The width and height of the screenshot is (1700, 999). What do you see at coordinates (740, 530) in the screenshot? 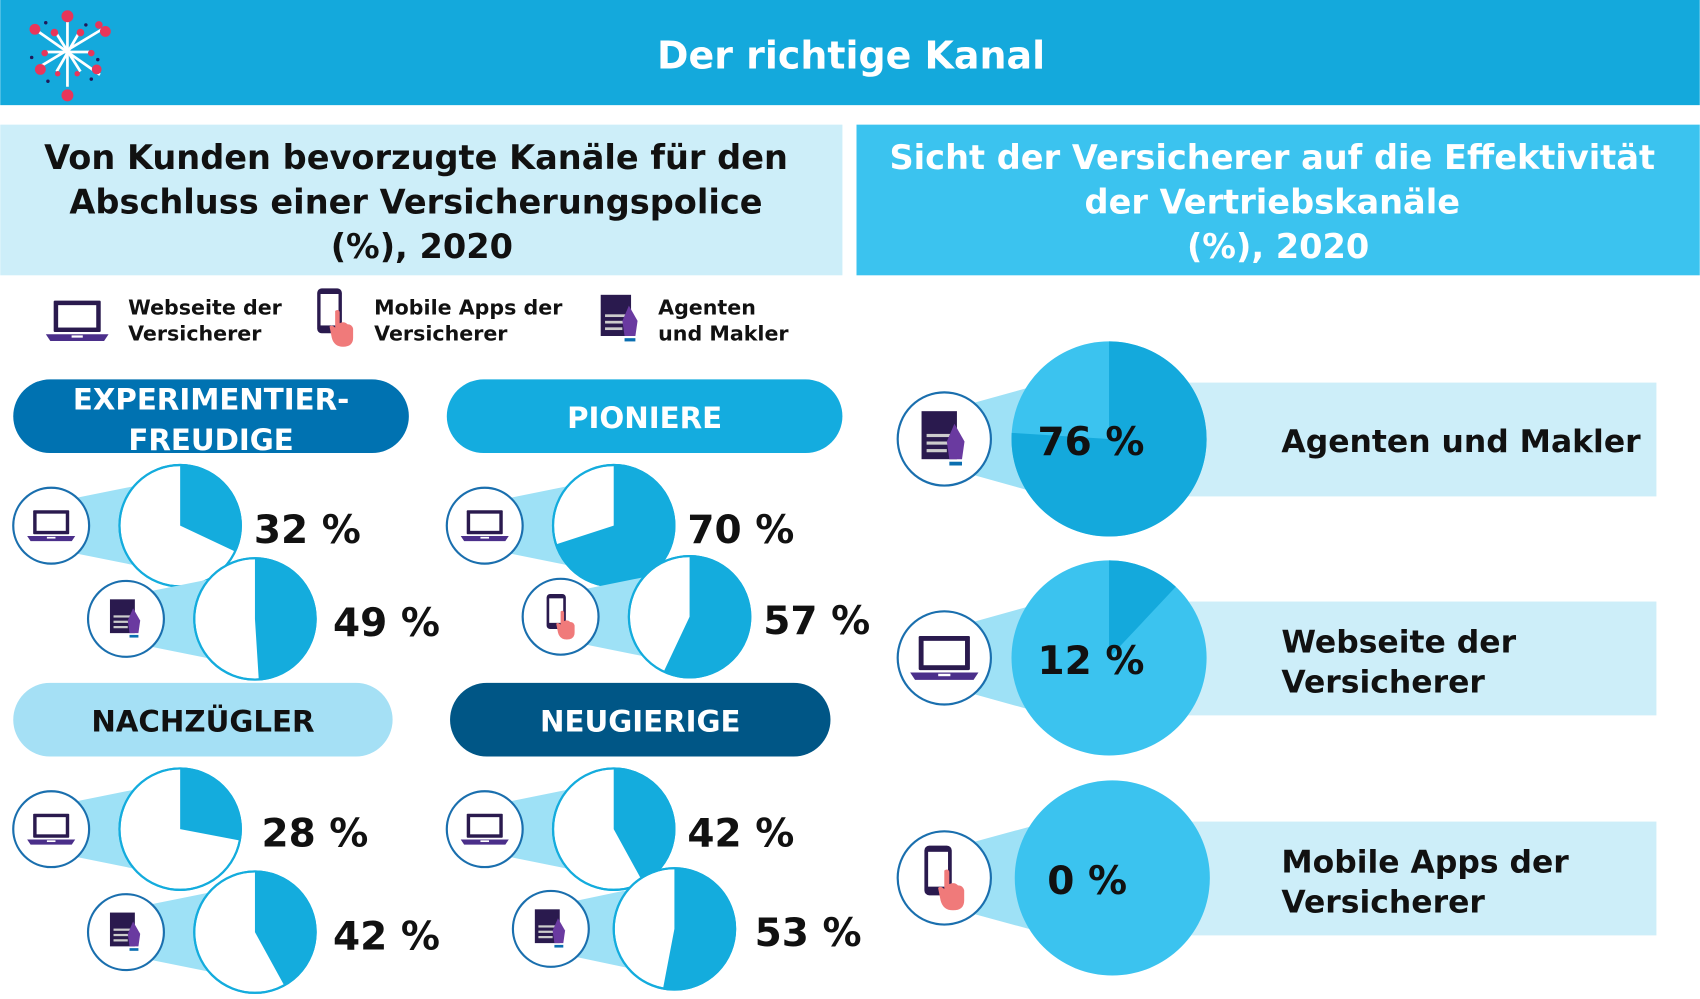
I see `pie-value-label: 70 %` at bounding box center [740, 530].